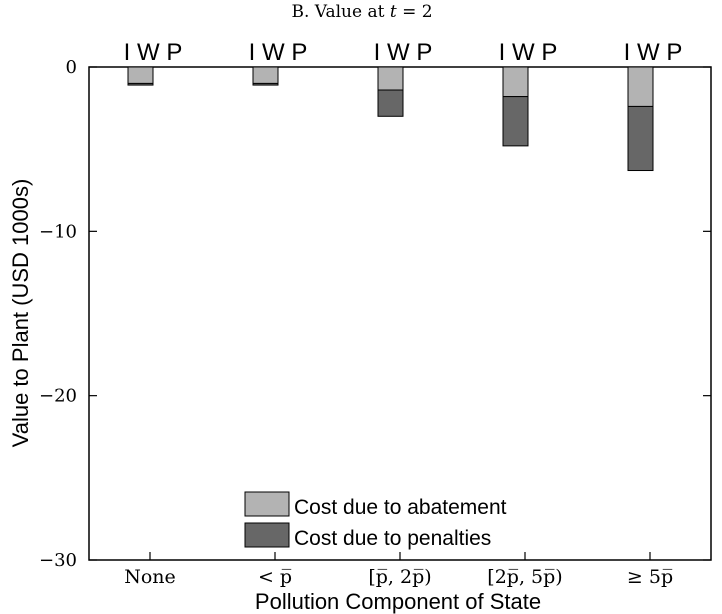 This screenshot has height=614, width=722. What do you see at coordinates (398, 601) in the screenshot?
I see `x-axis-label: Pollution Component of State` at bounding box center [398, 601].